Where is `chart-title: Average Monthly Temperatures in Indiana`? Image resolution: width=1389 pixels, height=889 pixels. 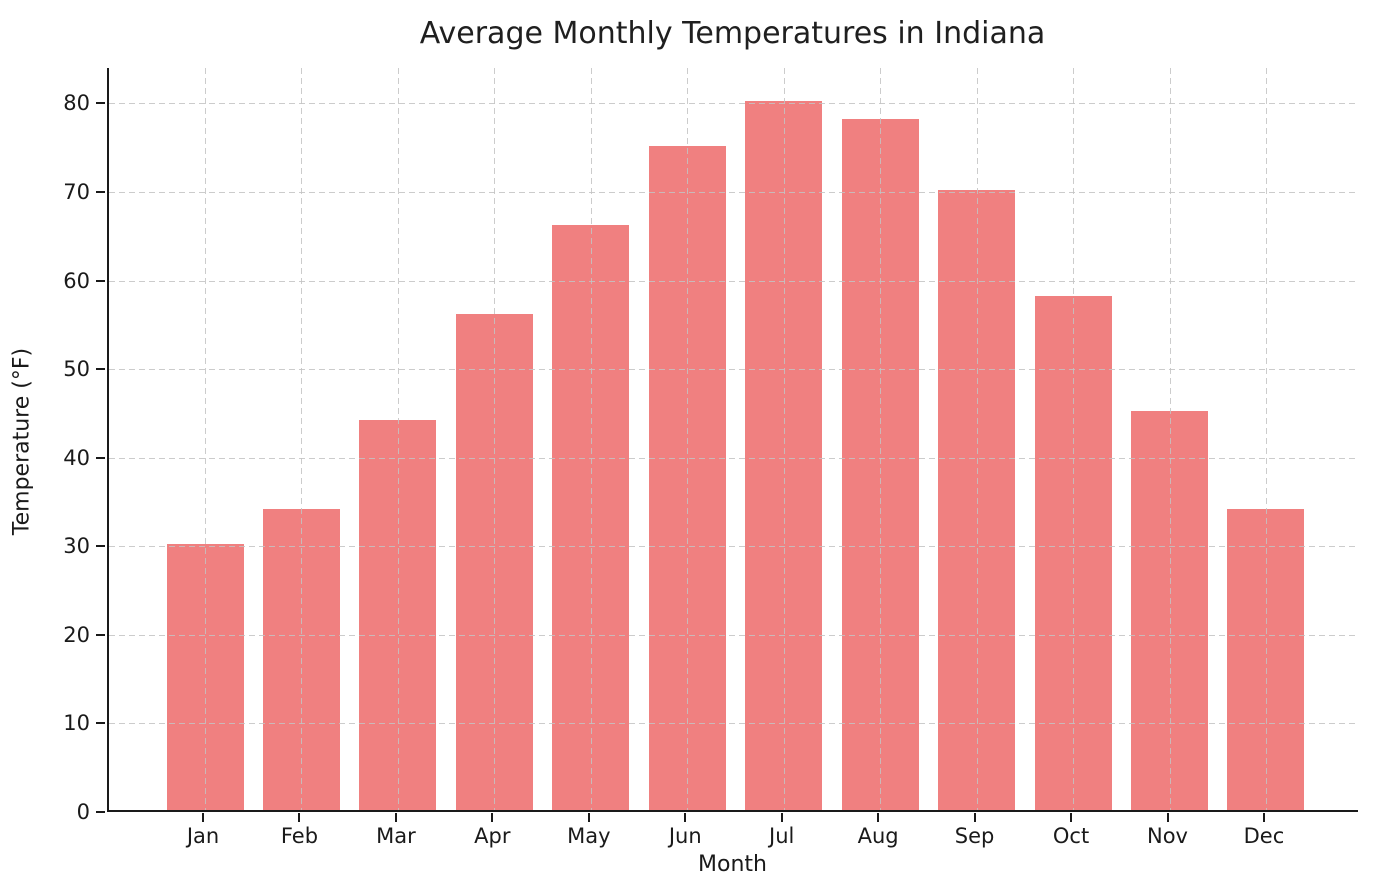
chart-title: Average Monthly Temperatures in Indiana is located at coordinates (732, 33).